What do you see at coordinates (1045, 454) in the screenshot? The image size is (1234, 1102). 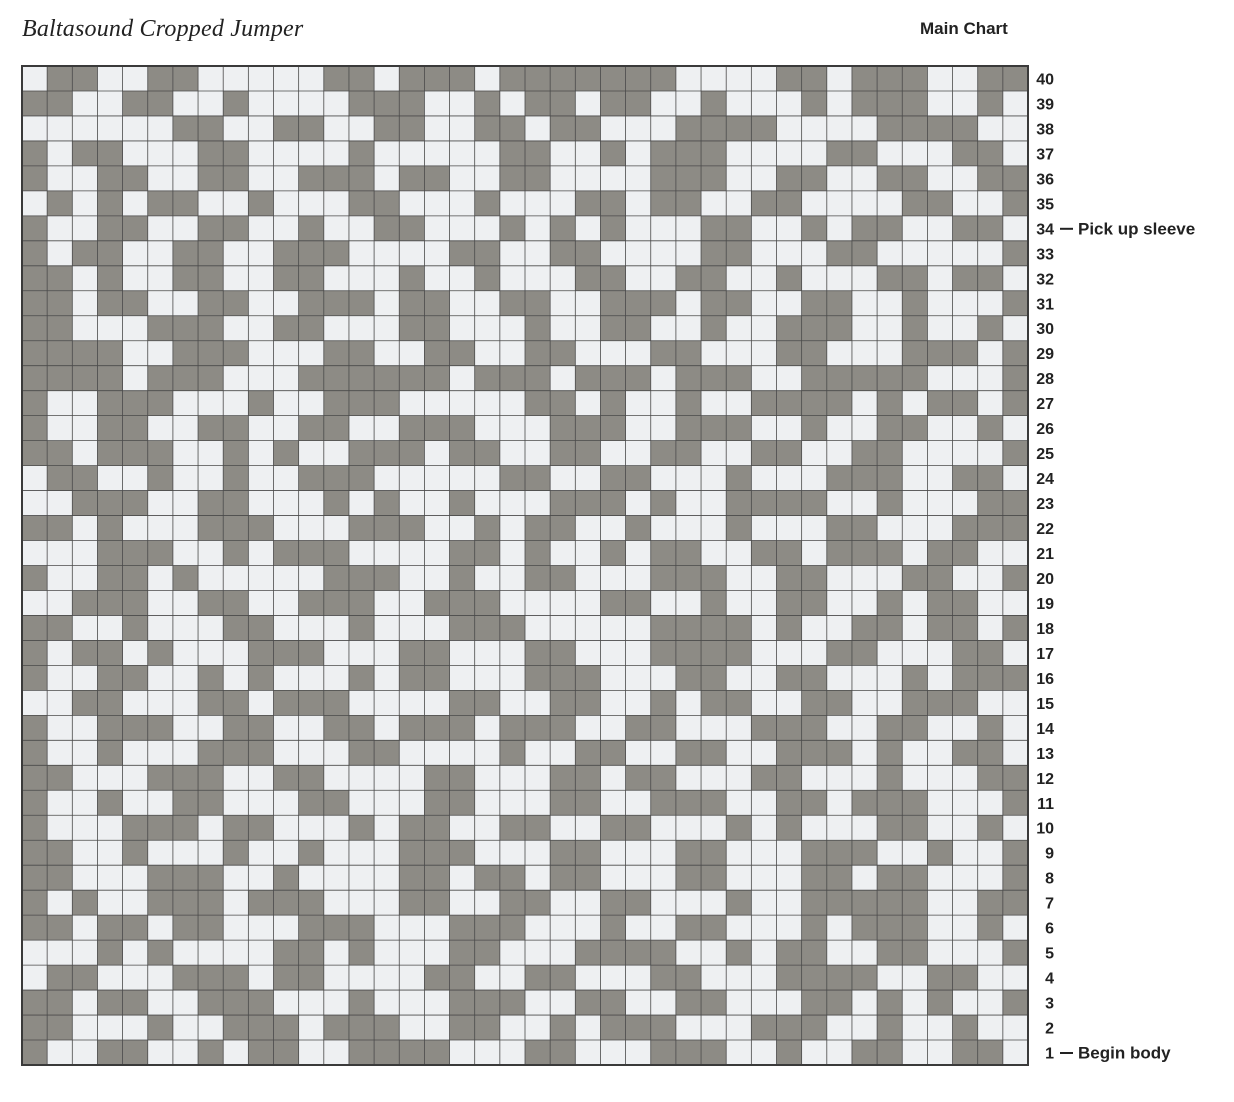 I see `row-number-label: 25` at bounding box center [1045, 454].